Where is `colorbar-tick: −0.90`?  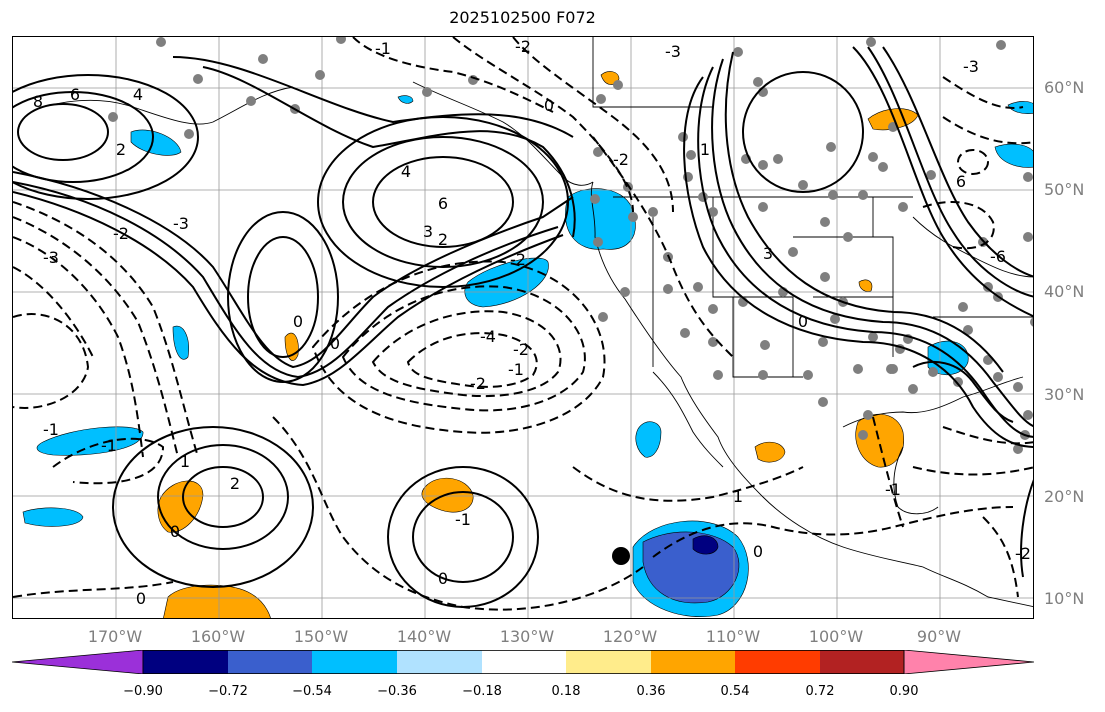 colorbar-tick: −0.90 is located at coordinates (143, 691).